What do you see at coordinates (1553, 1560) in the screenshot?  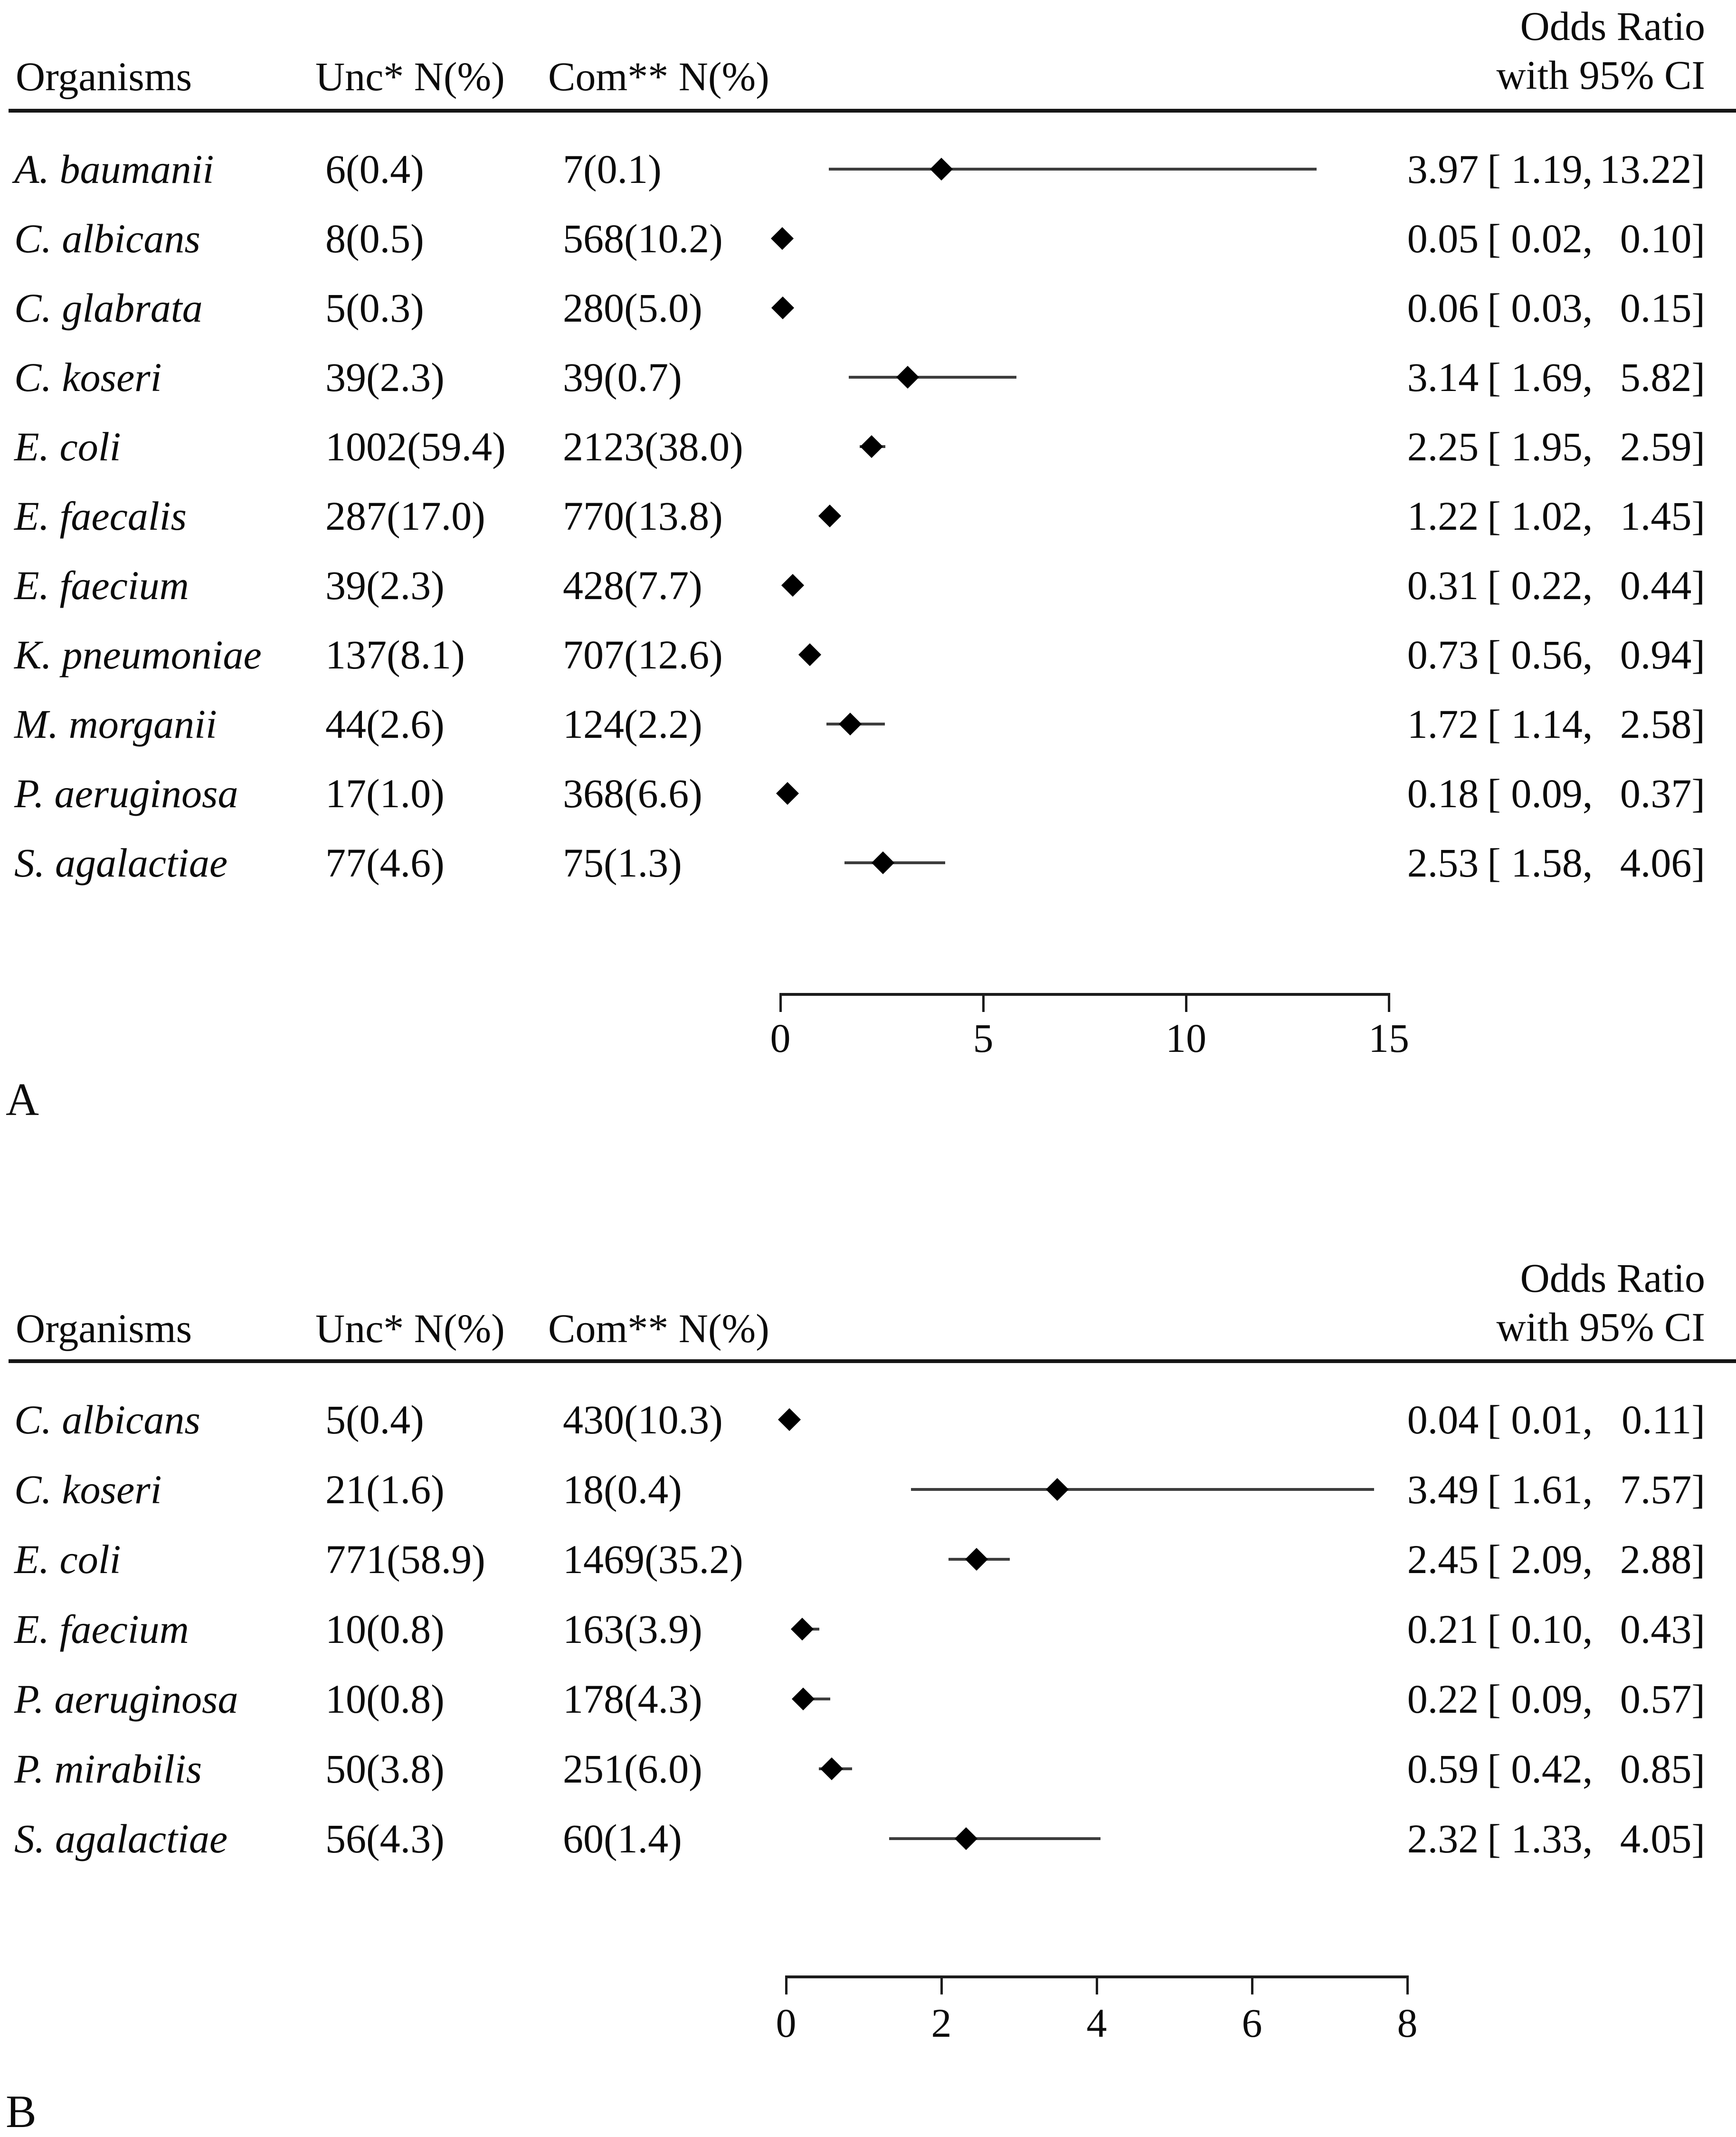 I see `or-ci-text: 2.45[2.09, 2.88]` at bounding box center [1553, 1560].